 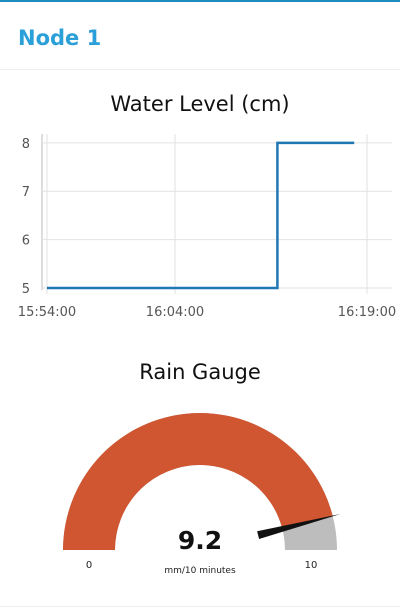 What do you see at coordinates (26, 192) in the screenshot?
I see `y-tick-label: 7` at bounding box center [26, 192].